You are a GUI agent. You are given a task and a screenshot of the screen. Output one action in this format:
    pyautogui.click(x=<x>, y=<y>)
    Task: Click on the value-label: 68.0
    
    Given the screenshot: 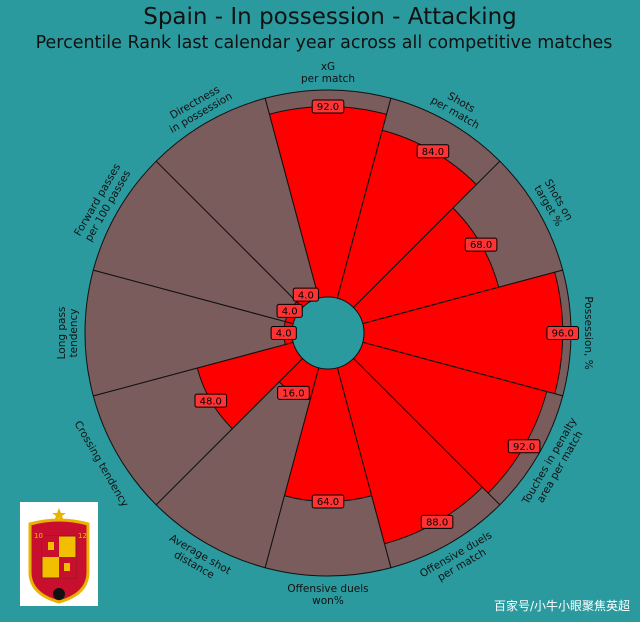 What is the action you would take?
    pyautogui.click(x=481, y=245)
    